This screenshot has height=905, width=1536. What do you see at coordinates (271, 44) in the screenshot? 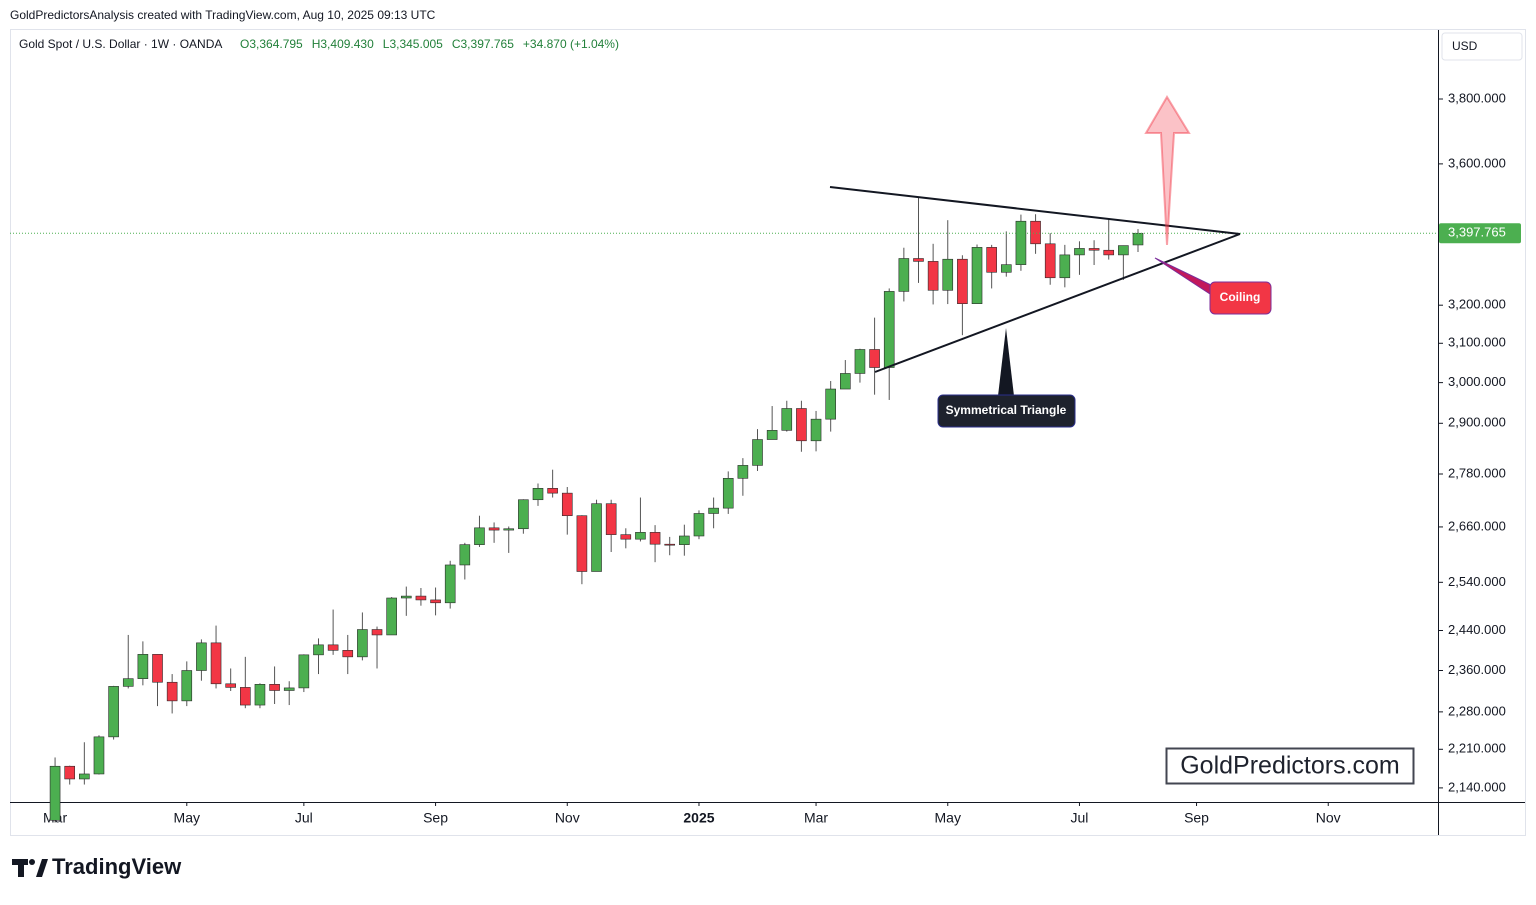
I see `ohlc-value: O3,364.795` at bounding box center [271, 44].